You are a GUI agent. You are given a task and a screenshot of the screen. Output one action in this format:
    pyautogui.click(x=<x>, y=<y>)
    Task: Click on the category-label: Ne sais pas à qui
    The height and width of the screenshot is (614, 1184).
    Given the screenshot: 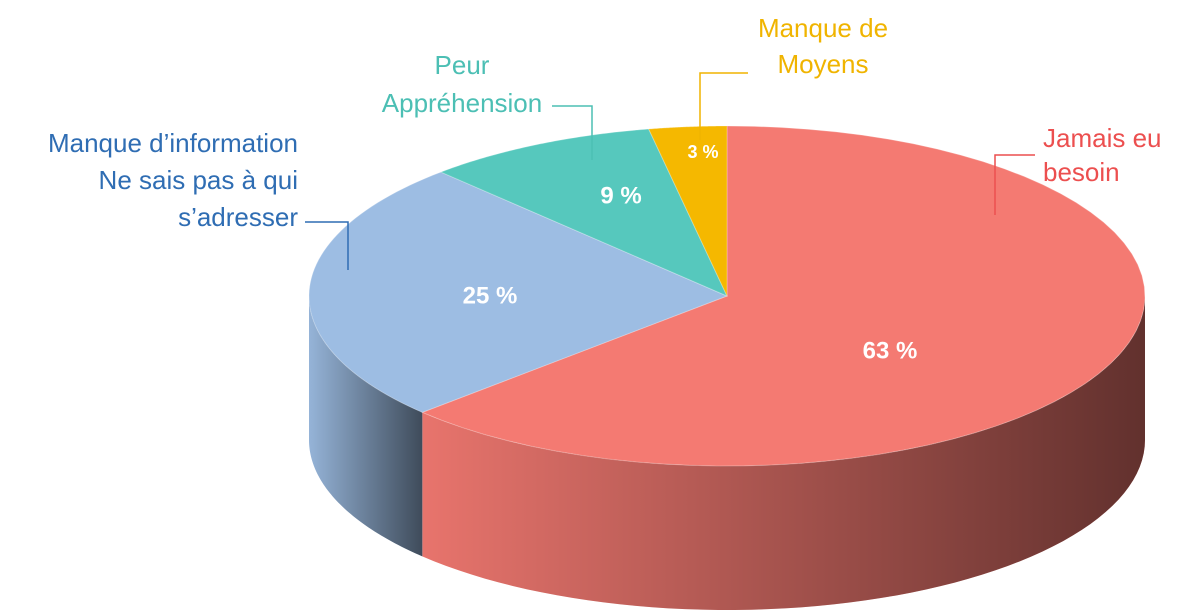 What is the action you would take?
    pyautogui.click(x=198, y=180)
    